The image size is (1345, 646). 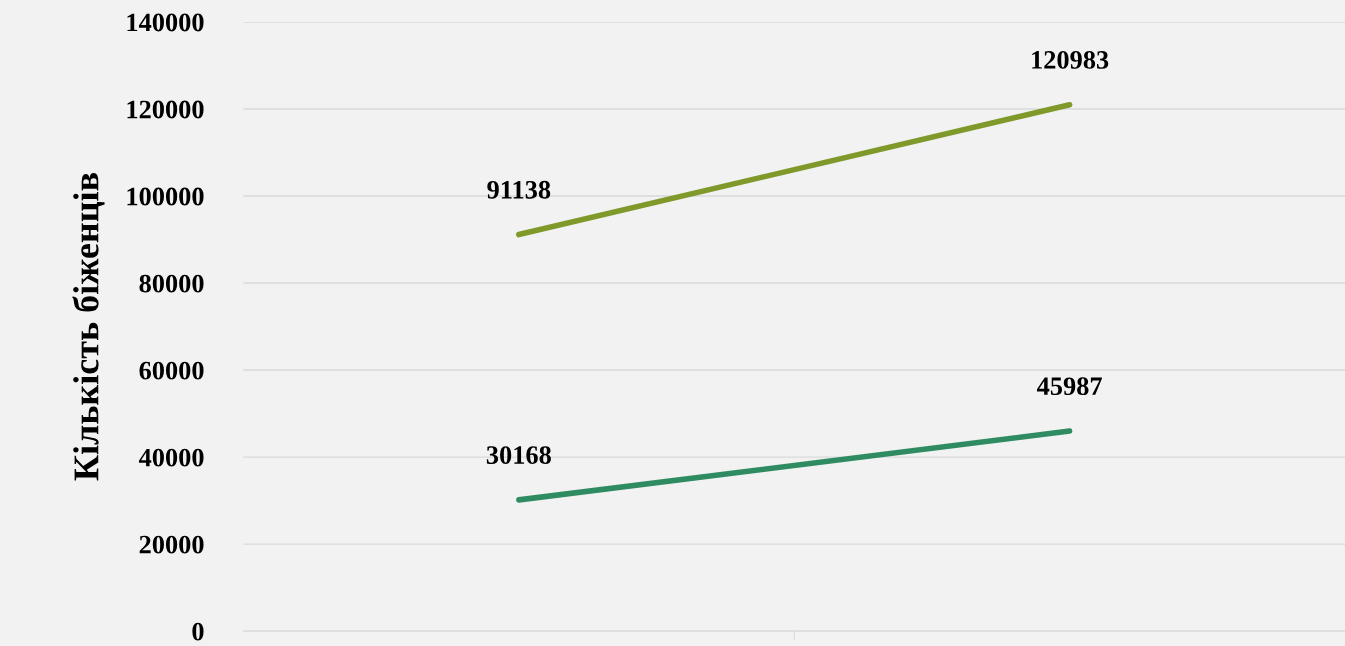 What do you see at coordinates (519, 189) in the screenshot?
I see `data-label: 91138` at bounding box center [519, 189].